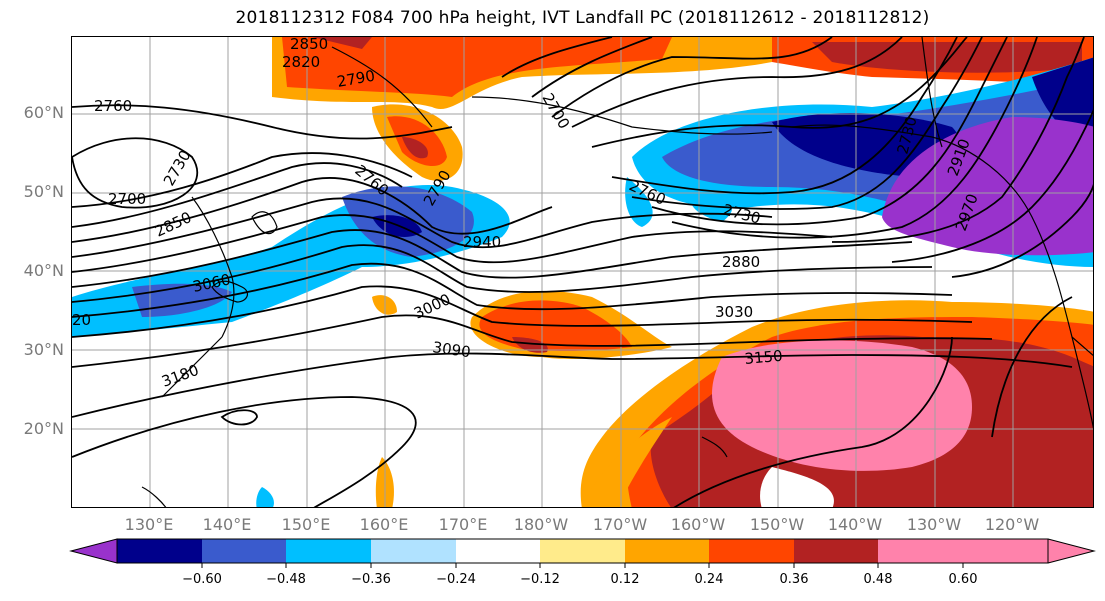  Describe the element at coordinates (43, 270) in the screenshot. I see `lat-label: 40°N` at that location.